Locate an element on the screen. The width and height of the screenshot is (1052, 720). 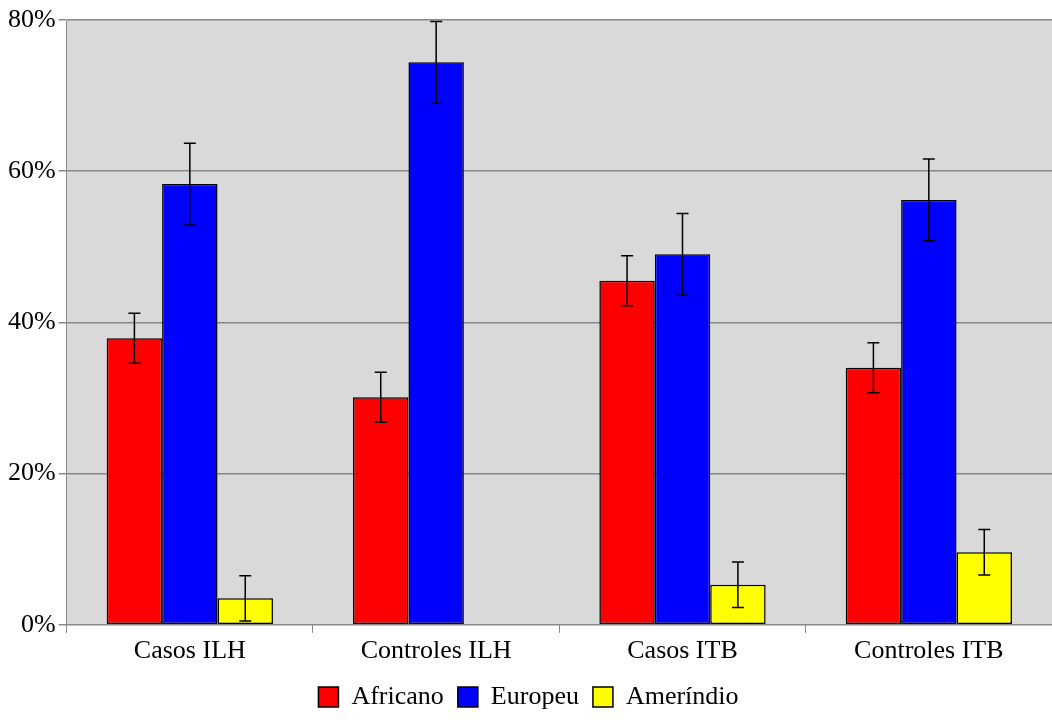
legend-label: Africano is located at coordinates (397, 695).